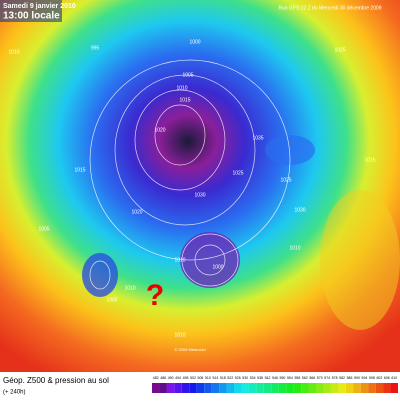  I want to click on date-box, so click(31, 11).